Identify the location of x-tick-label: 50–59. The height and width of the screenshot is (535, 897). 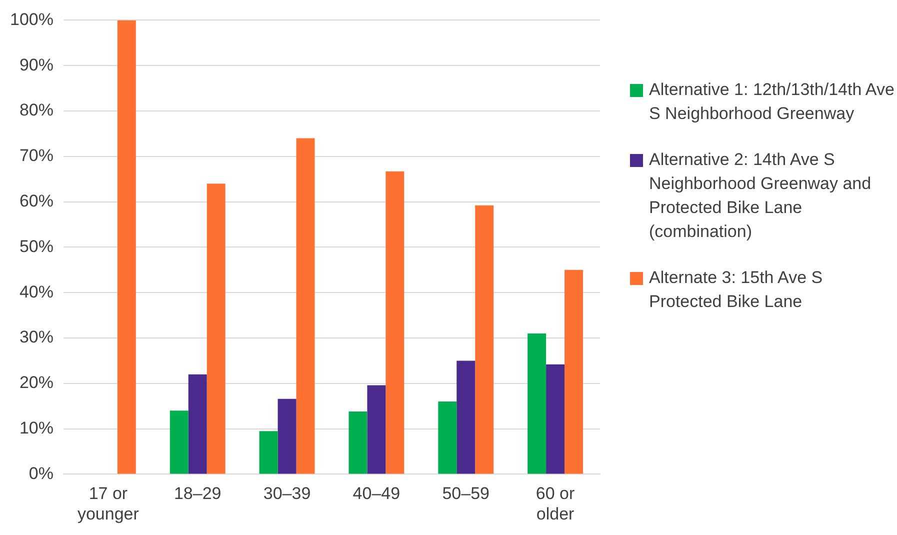
(466, 494).